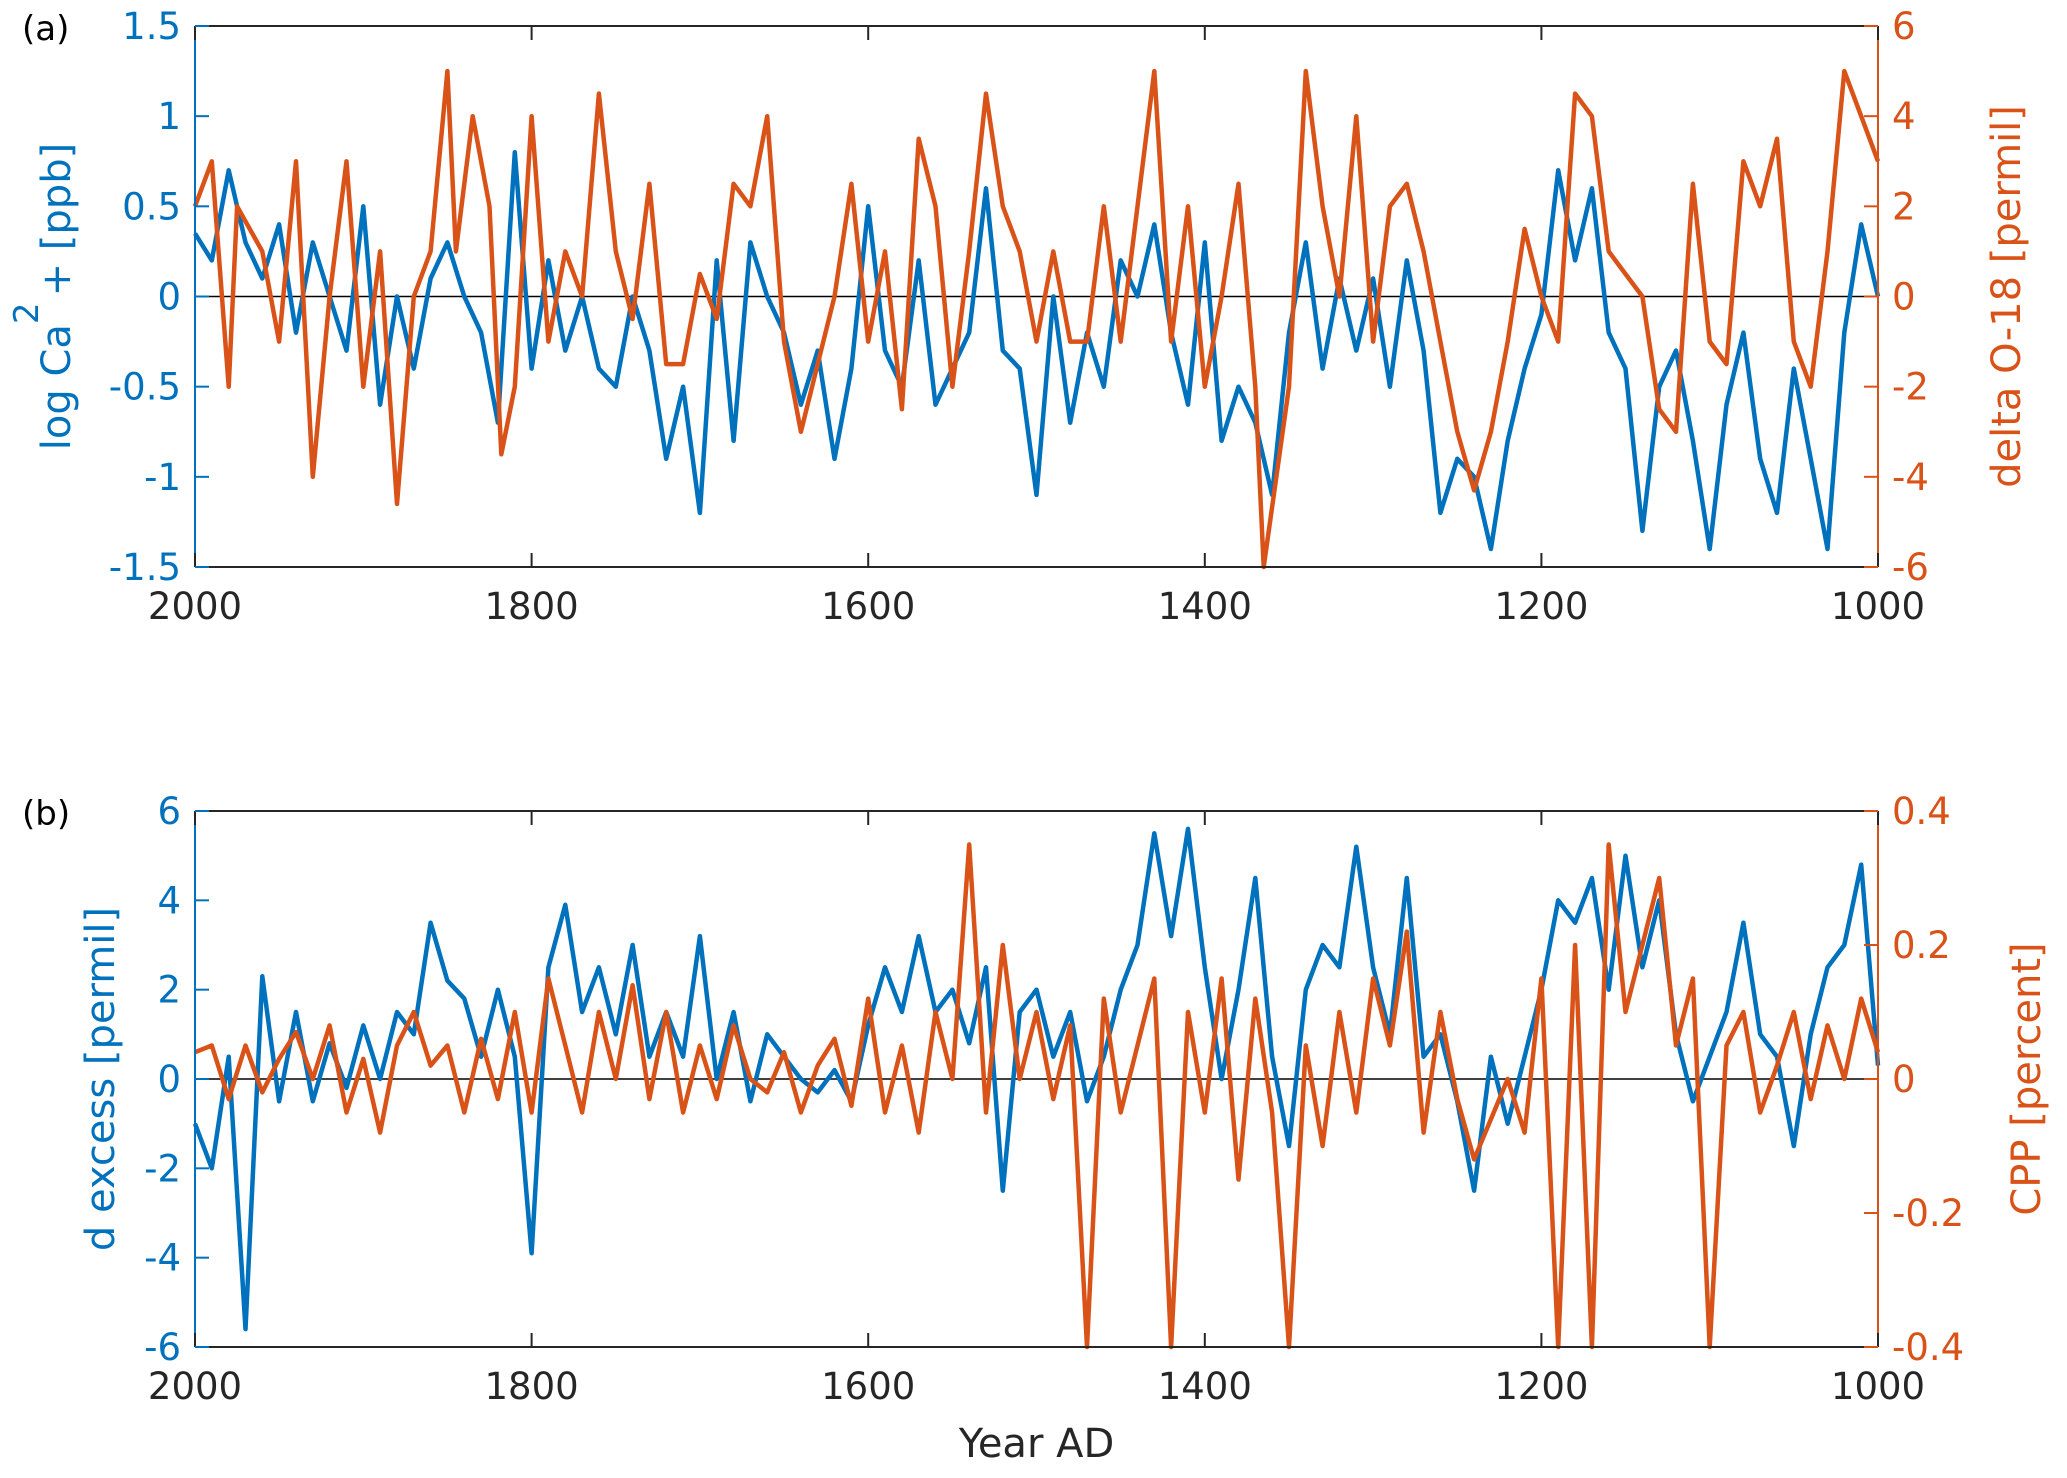  I want to click on x-axis-label: Year AD, so click(1036, 1444).